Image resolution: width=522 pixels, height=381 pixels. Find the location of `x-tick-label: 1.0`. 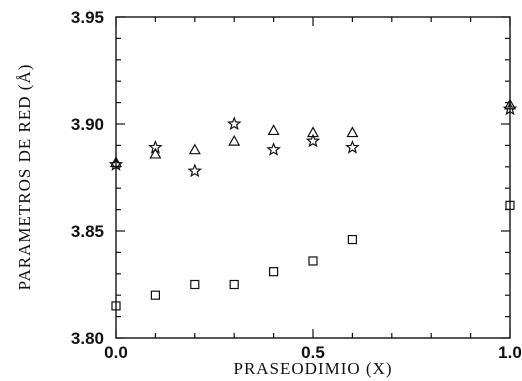

x-tick-label: 1.0 is located at coordinates (510, 352).